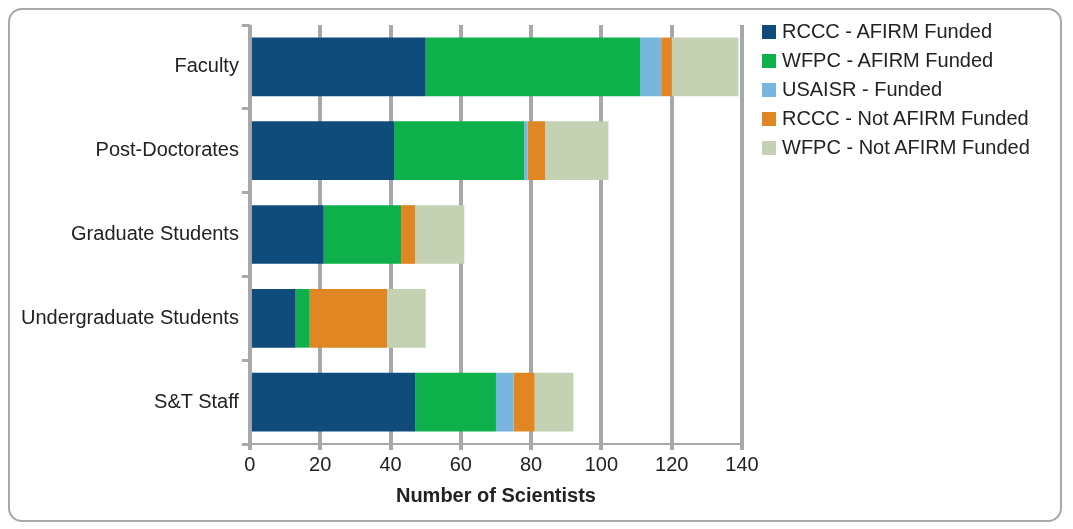 Image resolution: width=1073 pixels, height=529 pixels. Describe the element at coordinates (601, 463) in the screenshot. I see `x-tick-label: 100` at that location.